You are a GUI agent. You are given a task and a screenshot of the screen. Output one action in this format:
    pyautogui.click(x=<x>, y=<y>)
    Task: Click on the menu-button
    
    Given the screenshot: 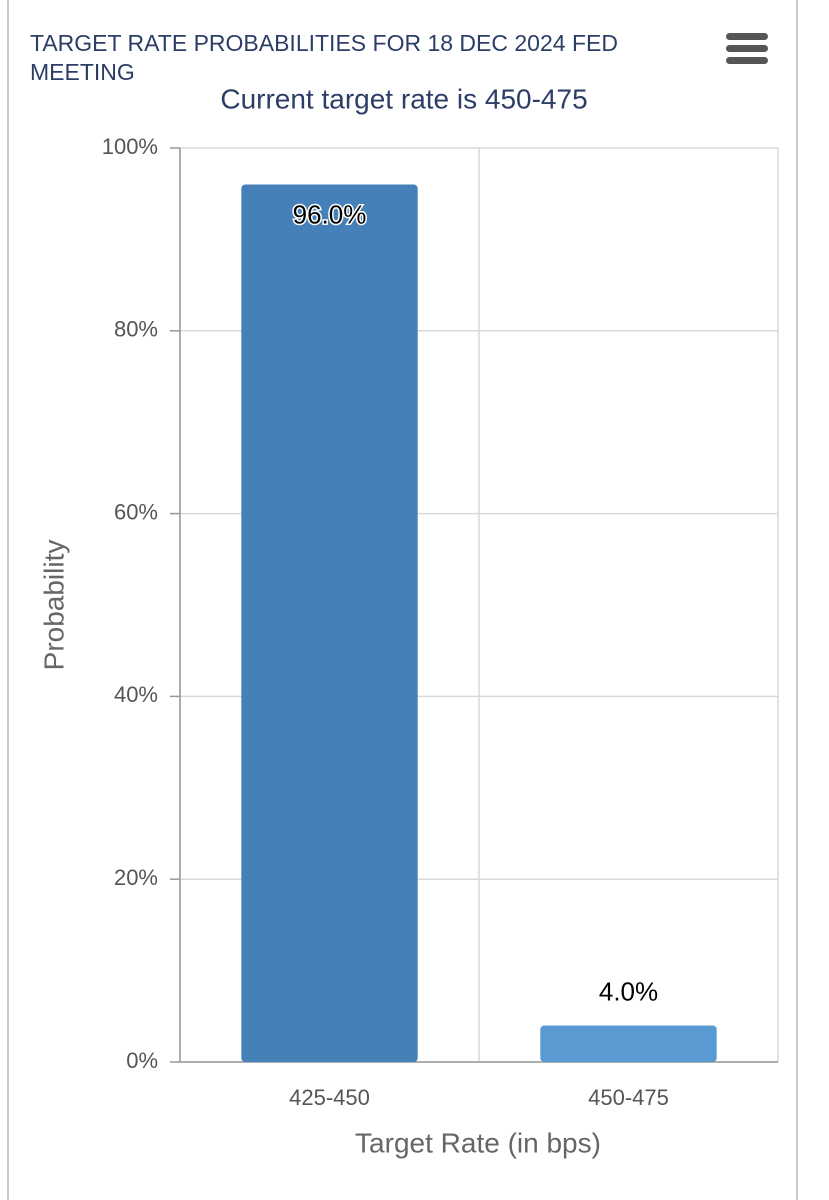 What is the action you would take?
    pyautogui.click(x=747, y=48)
    